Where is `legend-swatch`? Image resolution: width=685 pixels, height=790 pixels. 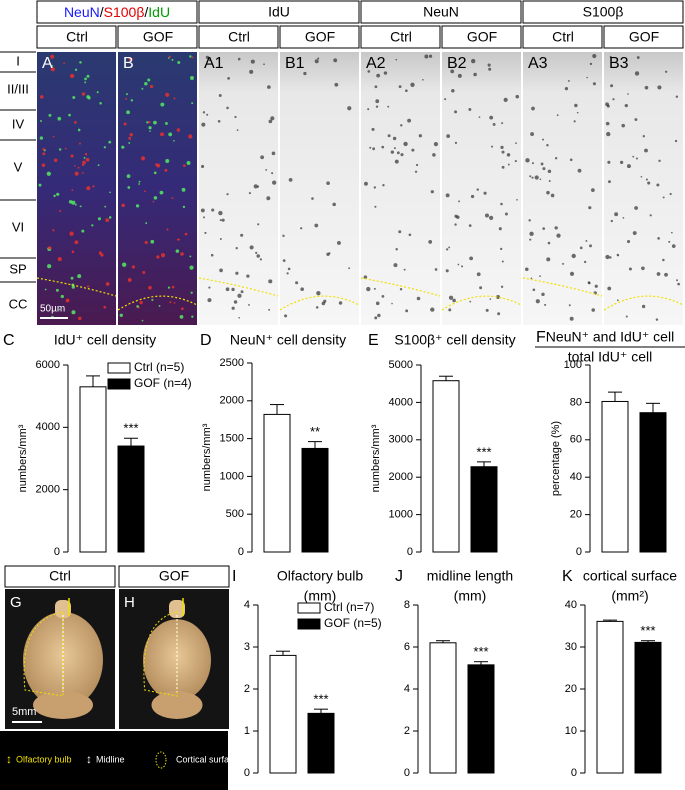 legend-swatch is located at coordinates (119, 368).